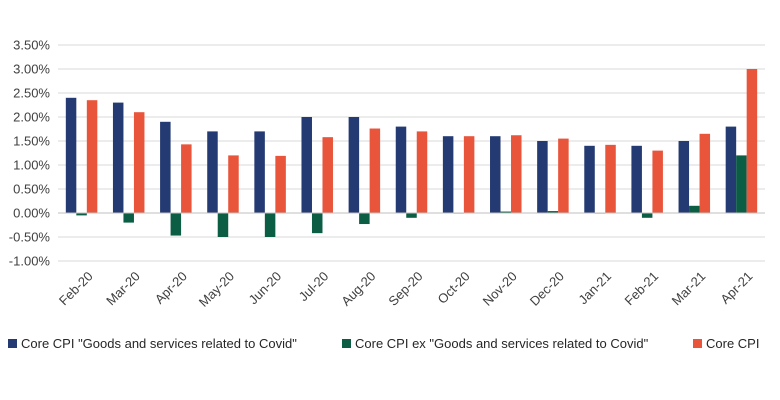 The width and height of the screenshot is (780, 400). What do you see at coordinates (732, 343) in the screenshot?
I see `legend-label: Core CPI` at bounding box center [732, 343].